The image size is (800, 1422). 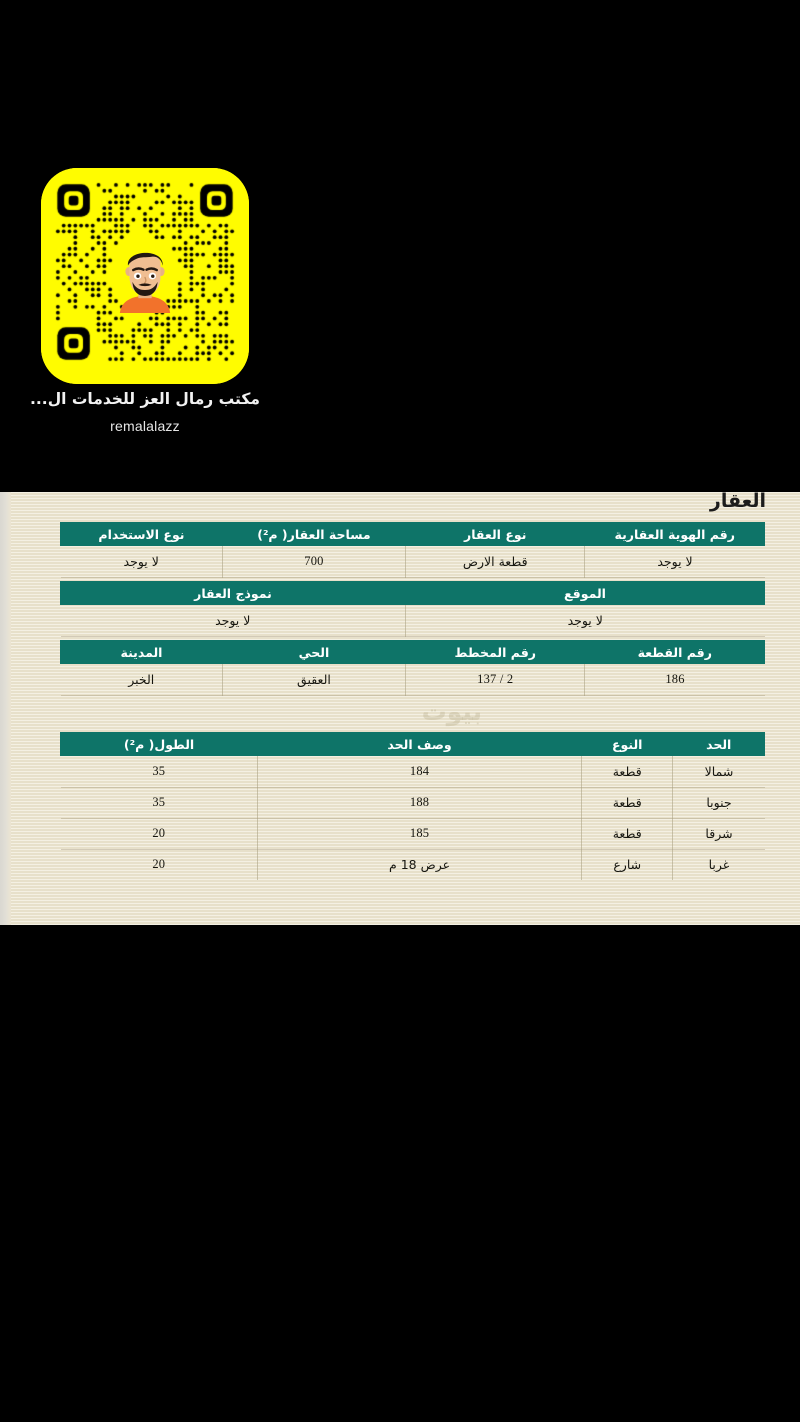 What do you see at coordinates (145, 282) in the screenshot?
I see `bitmoji-avatar-icon` at bounding box center [145, 282].